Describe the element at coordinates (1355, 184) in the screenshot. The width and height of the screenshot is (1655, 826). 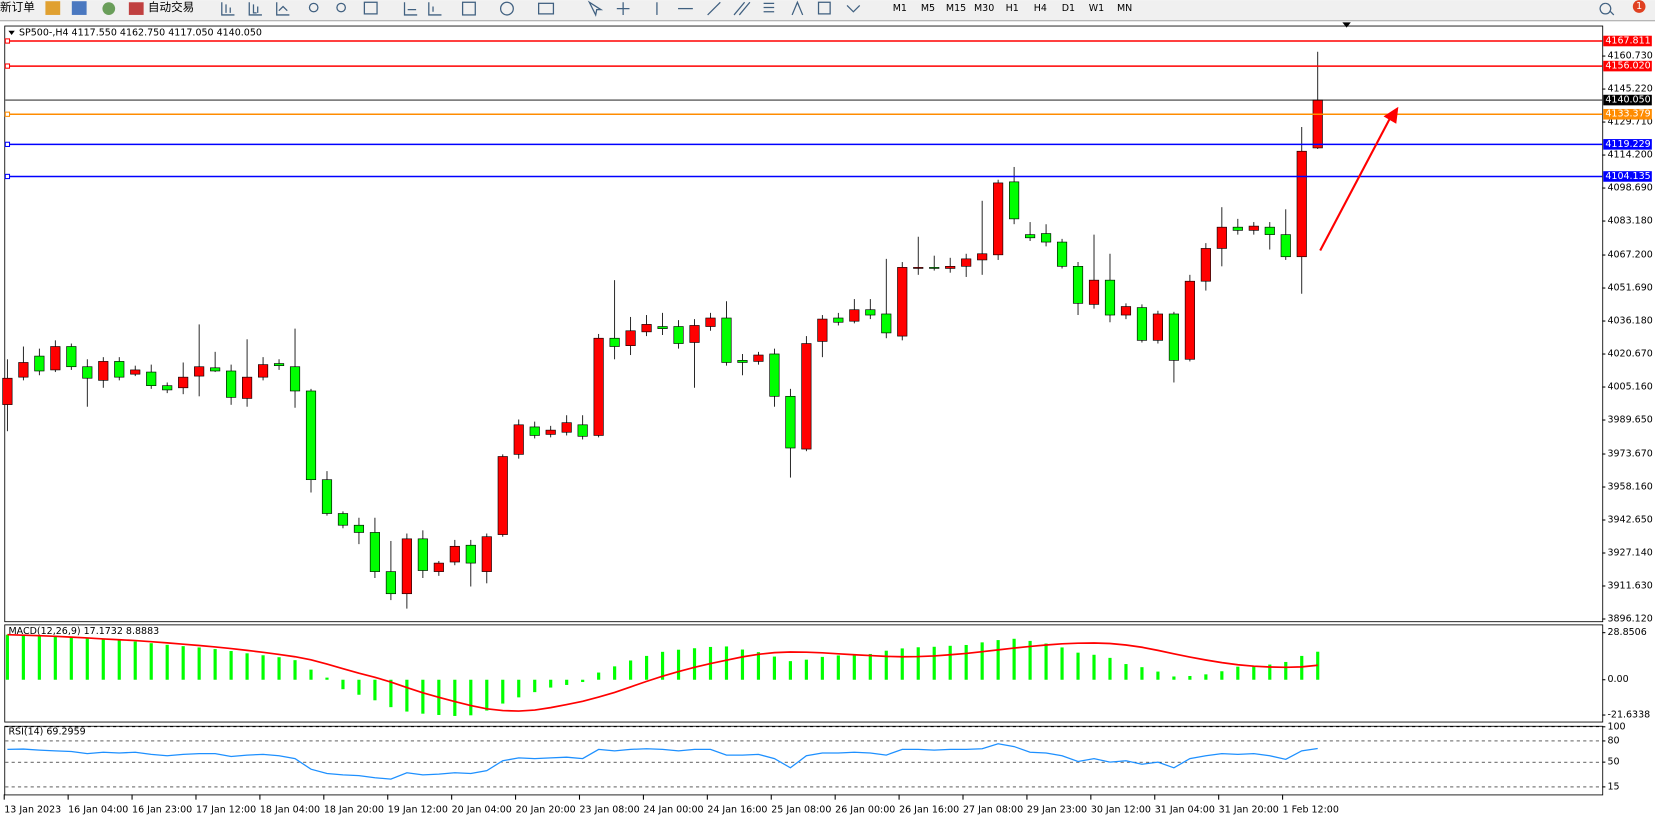
I see `annotation-arrow` at that location.